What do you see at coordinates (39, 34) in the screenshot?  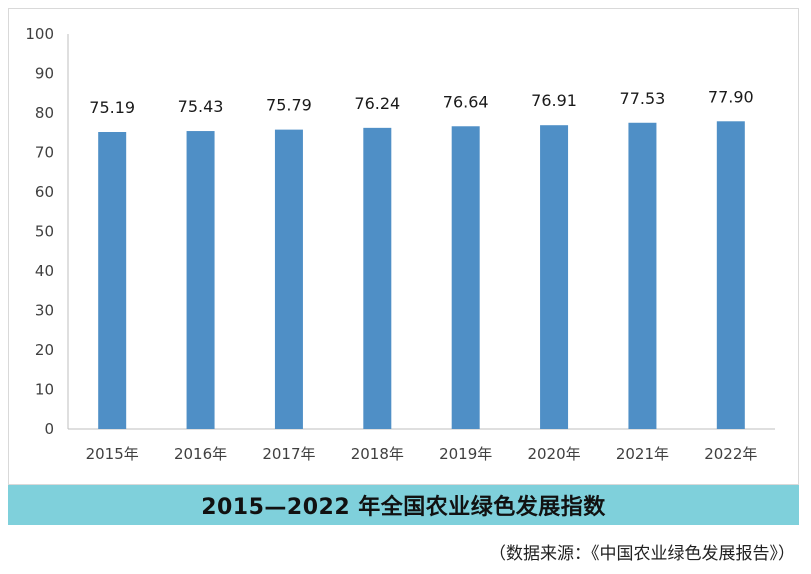 I see `y-tick-label: 100` at bounding box center [39, 34].